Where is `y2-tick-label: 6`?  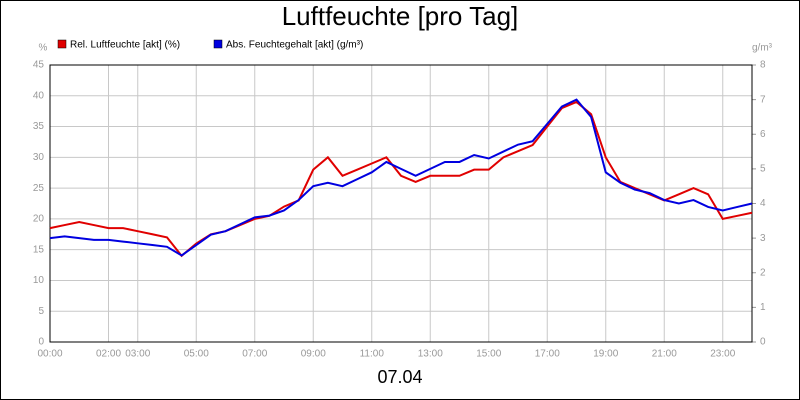
y2-tick-label: 6 is located at coordinates (763, 134).